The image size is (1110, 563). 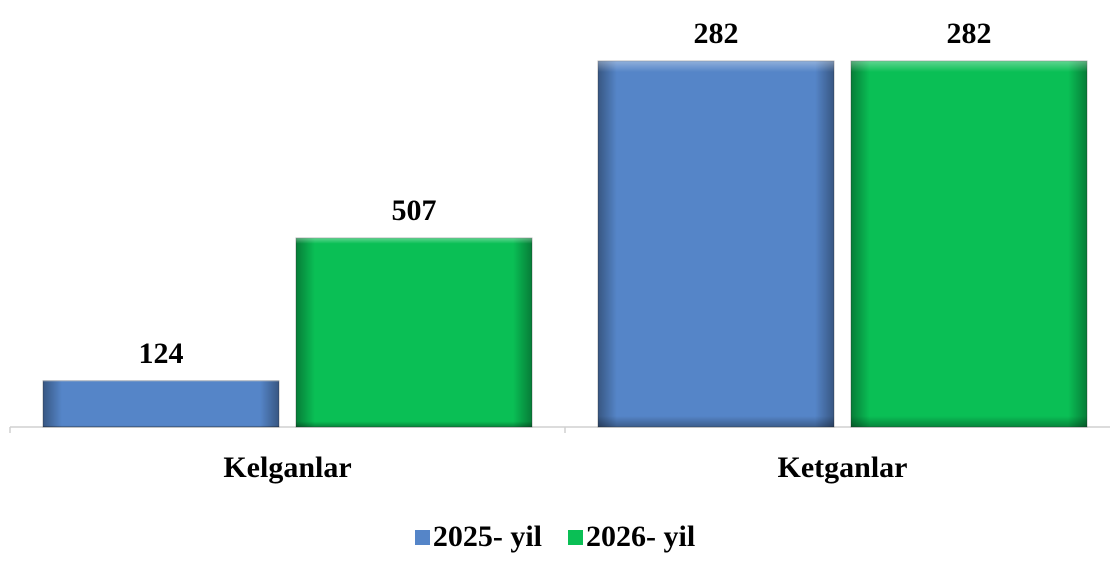 I want to click on category-label-ketganlar: Ketganlar, so click(x=843, y=467).